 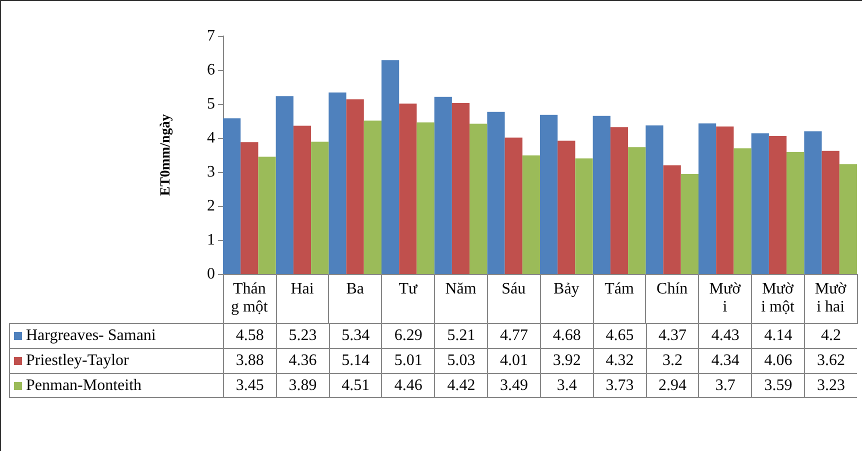 I want to click on data-label: 4.32, so click(x=619, y=361).